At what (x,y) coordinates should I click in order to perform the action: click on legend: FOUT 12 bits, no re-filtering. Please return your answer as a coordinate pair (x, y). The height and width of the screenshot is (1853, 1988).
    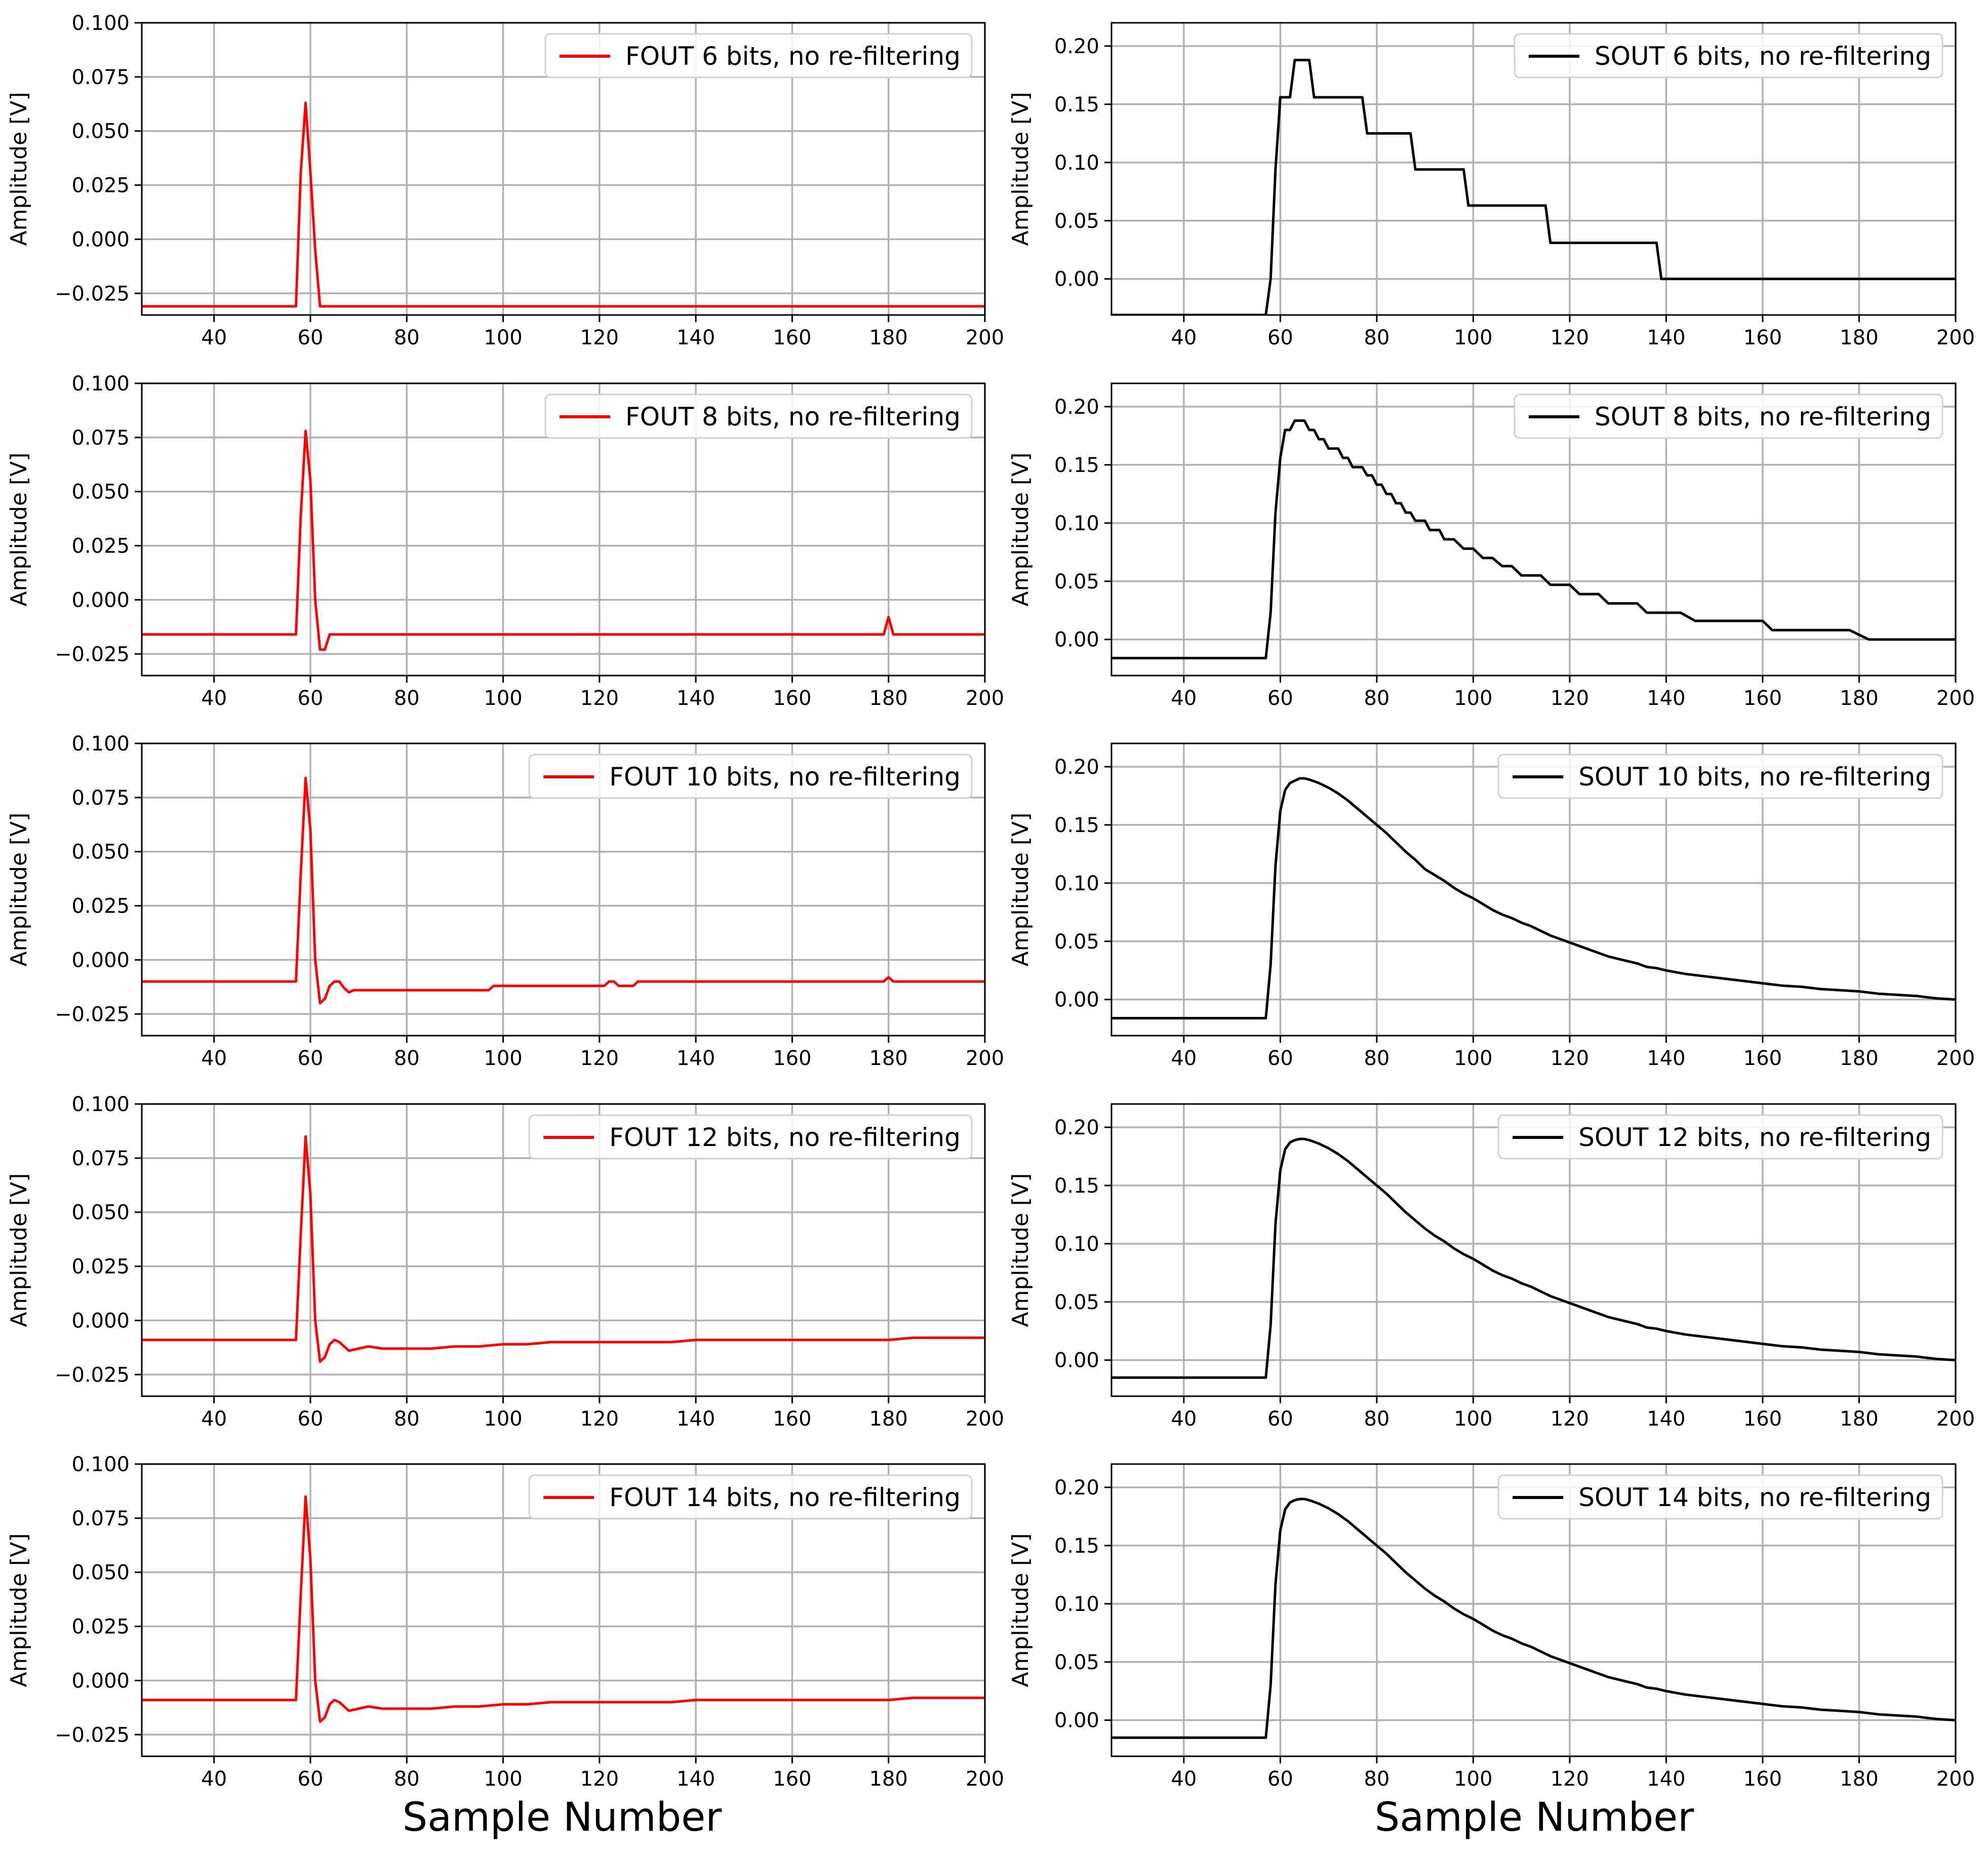
    Looking at the image, I should click on (750, 1137).